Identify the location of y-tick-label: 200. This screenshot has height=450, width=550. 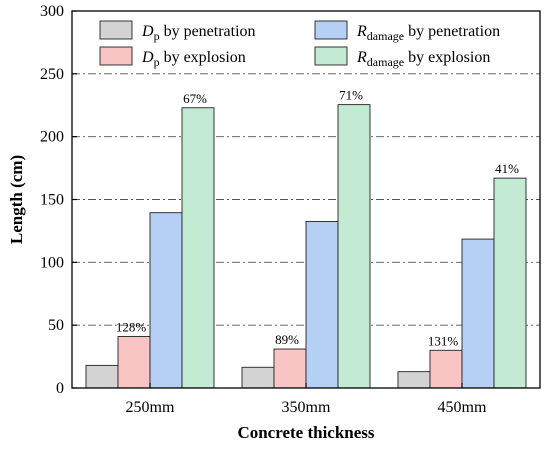
(52, 137).